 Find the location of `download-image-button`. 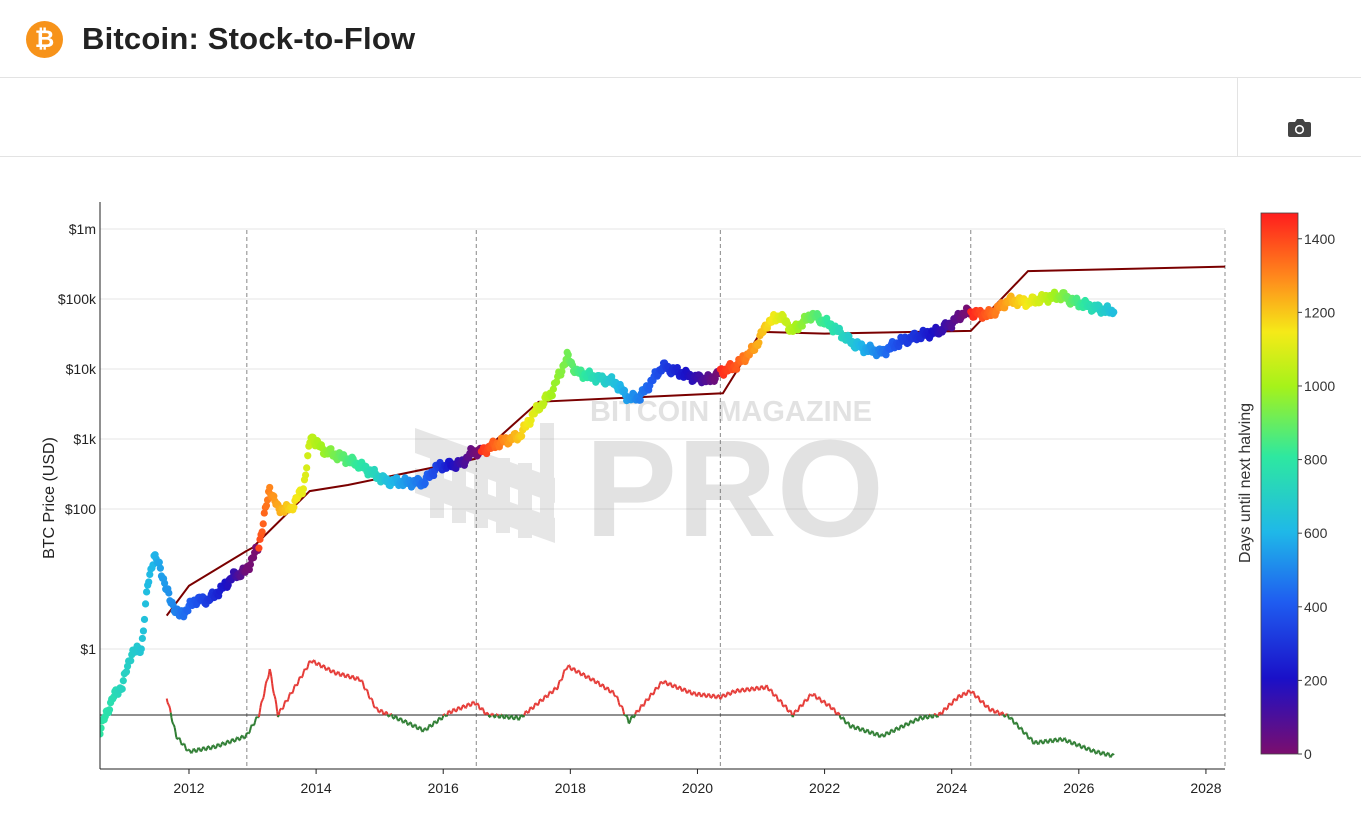

download-image-button is located at coordinates (1299, 130).